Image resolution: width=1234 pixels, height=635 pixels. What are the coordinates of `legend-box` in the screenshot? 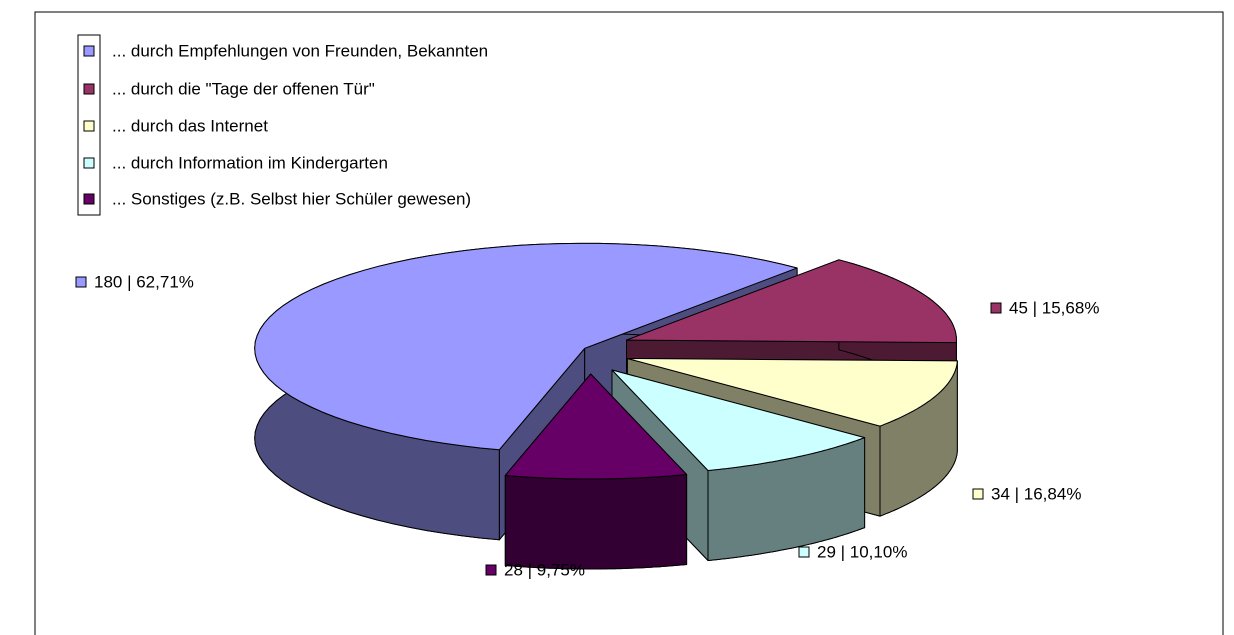 It's located at (89, 125).